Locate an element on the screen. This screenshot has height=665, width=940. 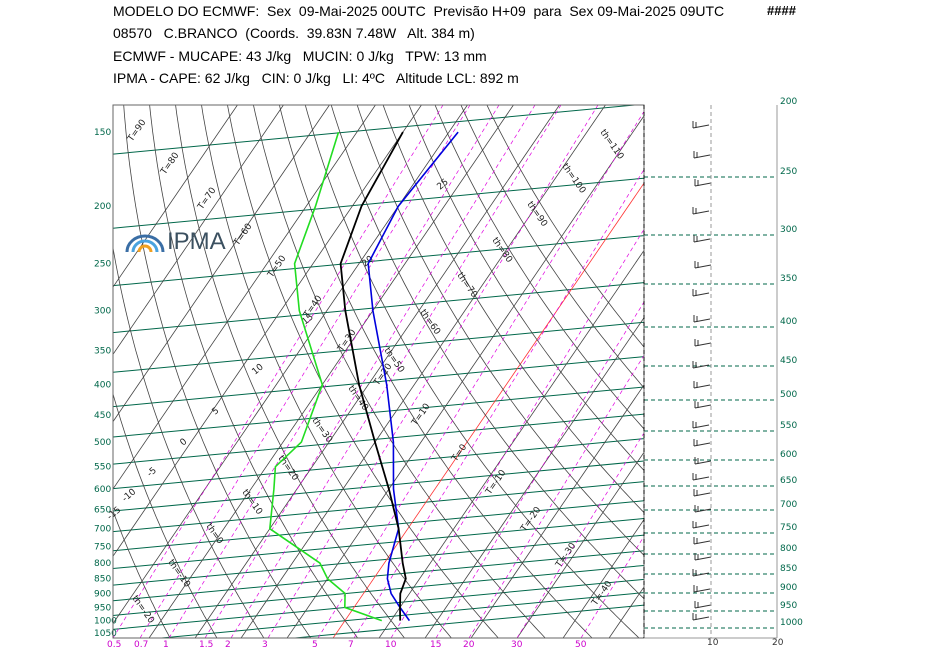
pressure-label-right: 950 is located at coordinates (788, 606).